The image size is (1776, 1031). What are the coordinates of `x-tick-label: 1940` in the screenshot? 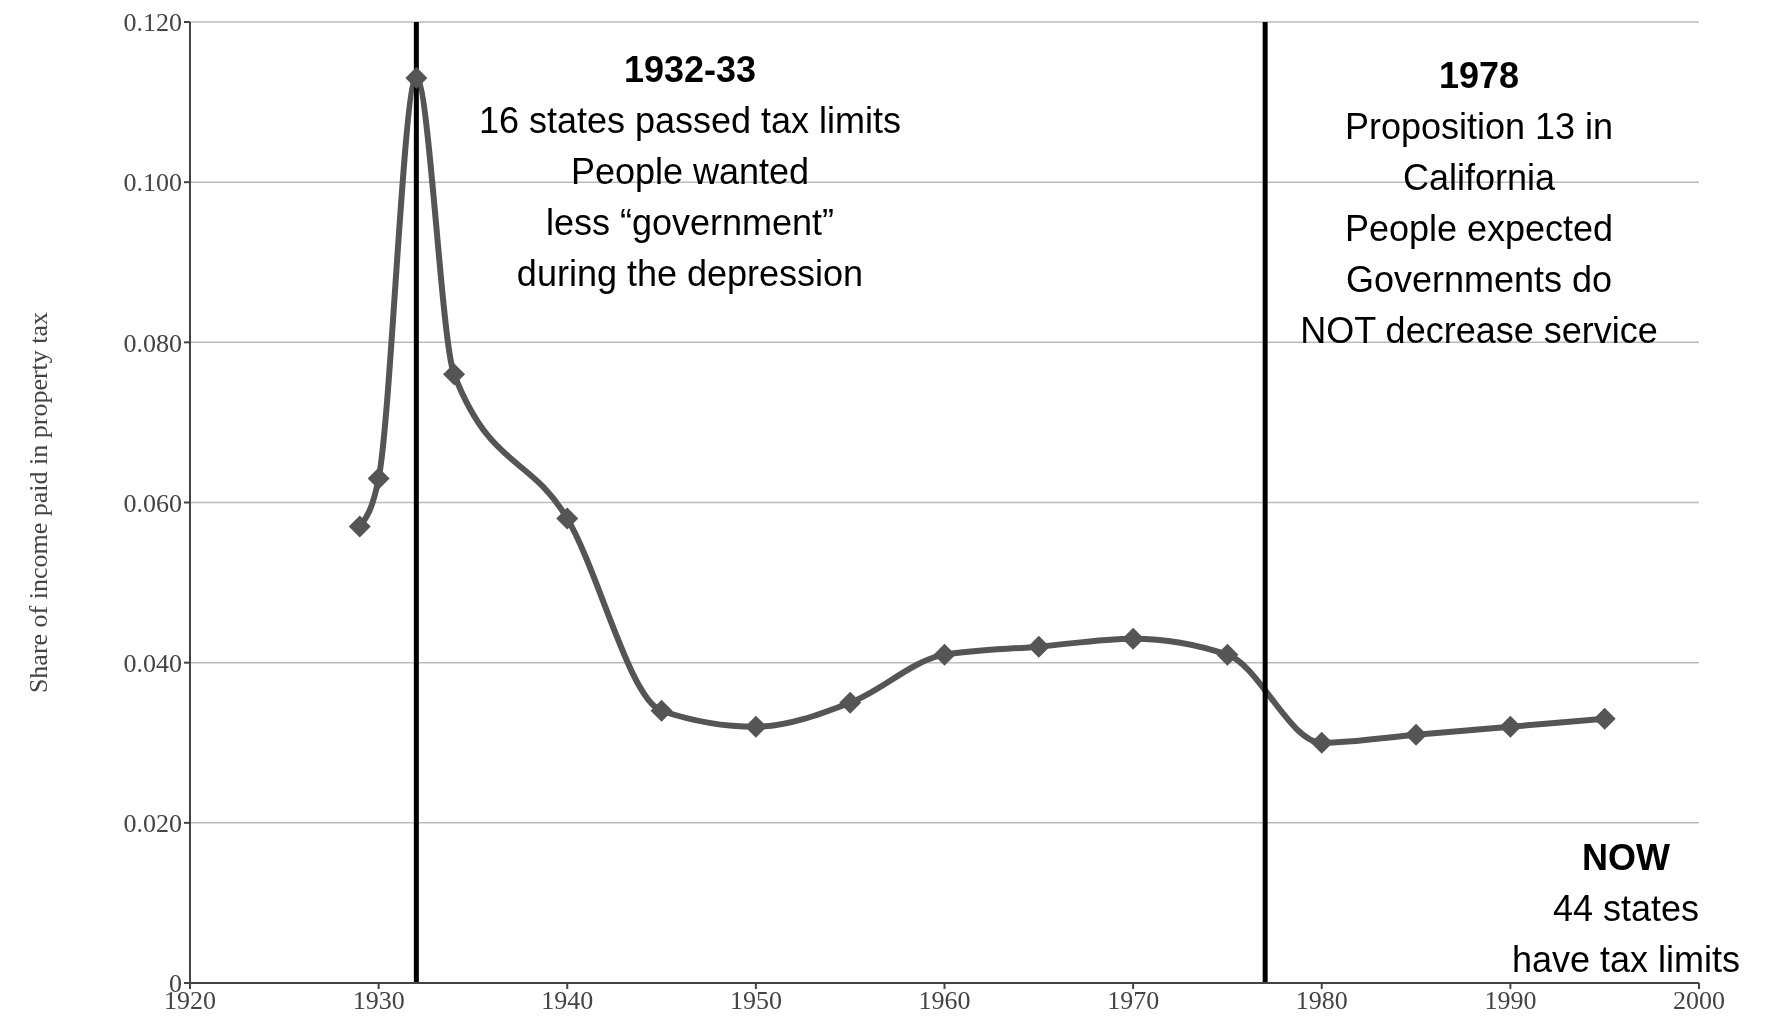 It's located at (567, 1001).